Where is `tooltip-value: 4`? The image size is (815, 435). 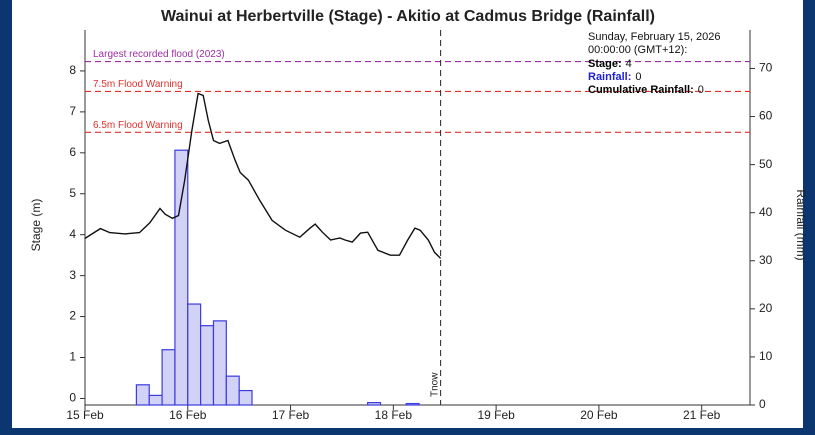 tooltip-value: 4 is located at coordinates (629, 64).